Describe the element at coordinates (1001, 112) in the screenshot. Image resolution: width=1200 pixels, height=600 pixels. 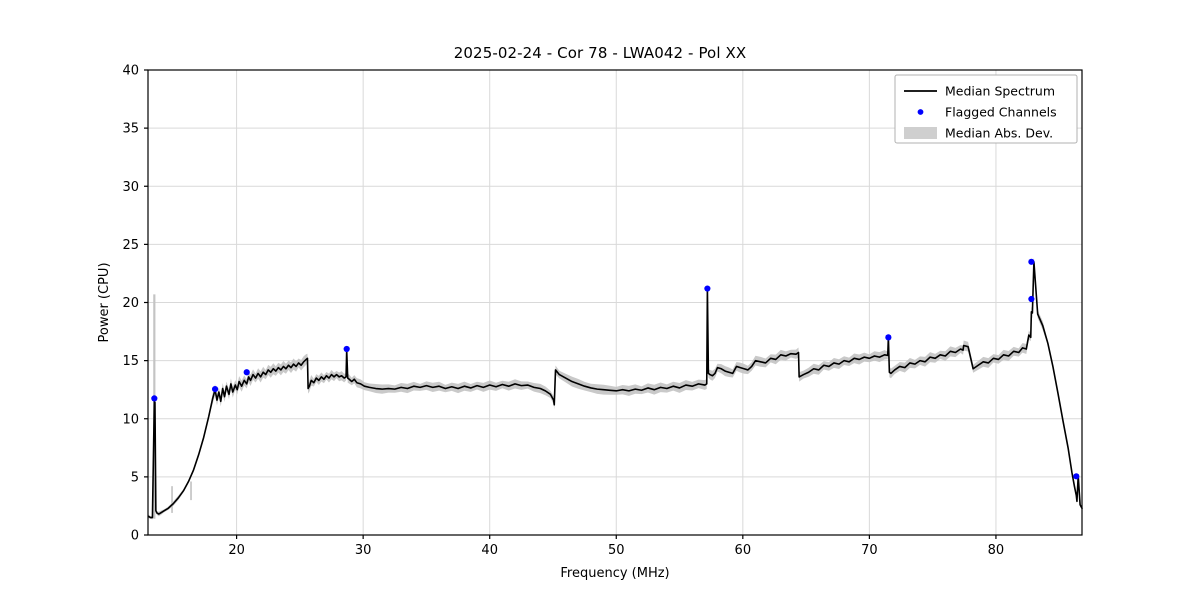
I see `legend-label-1: Flagged Channels` at that location.